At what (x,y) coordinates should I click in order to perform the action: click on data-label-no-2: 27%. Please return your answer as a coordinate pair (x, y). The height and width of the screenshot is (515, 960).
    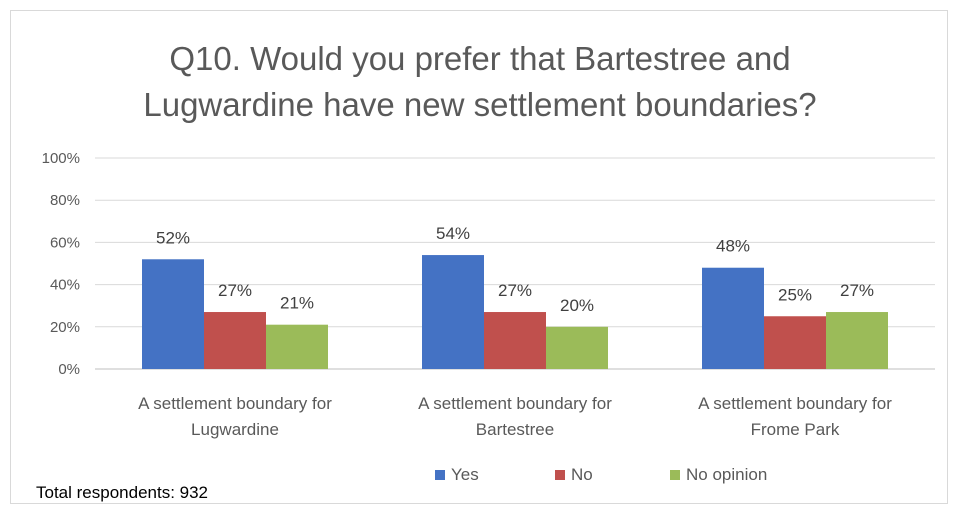
    Looking at the image, I should click on (515, 290).